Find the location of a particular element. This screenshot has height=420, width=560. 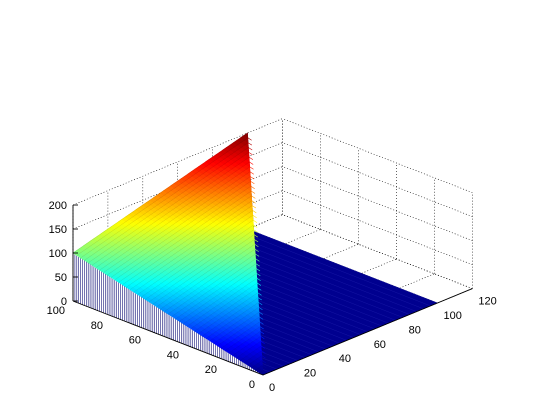

y-tick-label: 80 is located at coordinates (97, 326).